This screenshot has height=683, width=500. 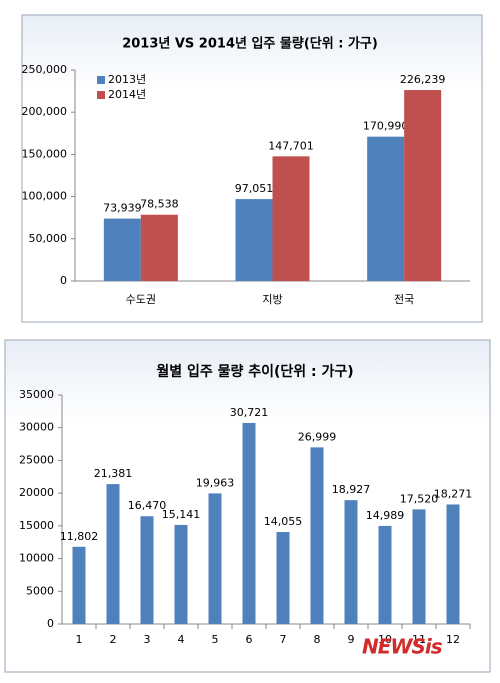 I want to click on chart-title: 월별 입주 물량 추이(단위 : 가구), so click(x=254, y=371).